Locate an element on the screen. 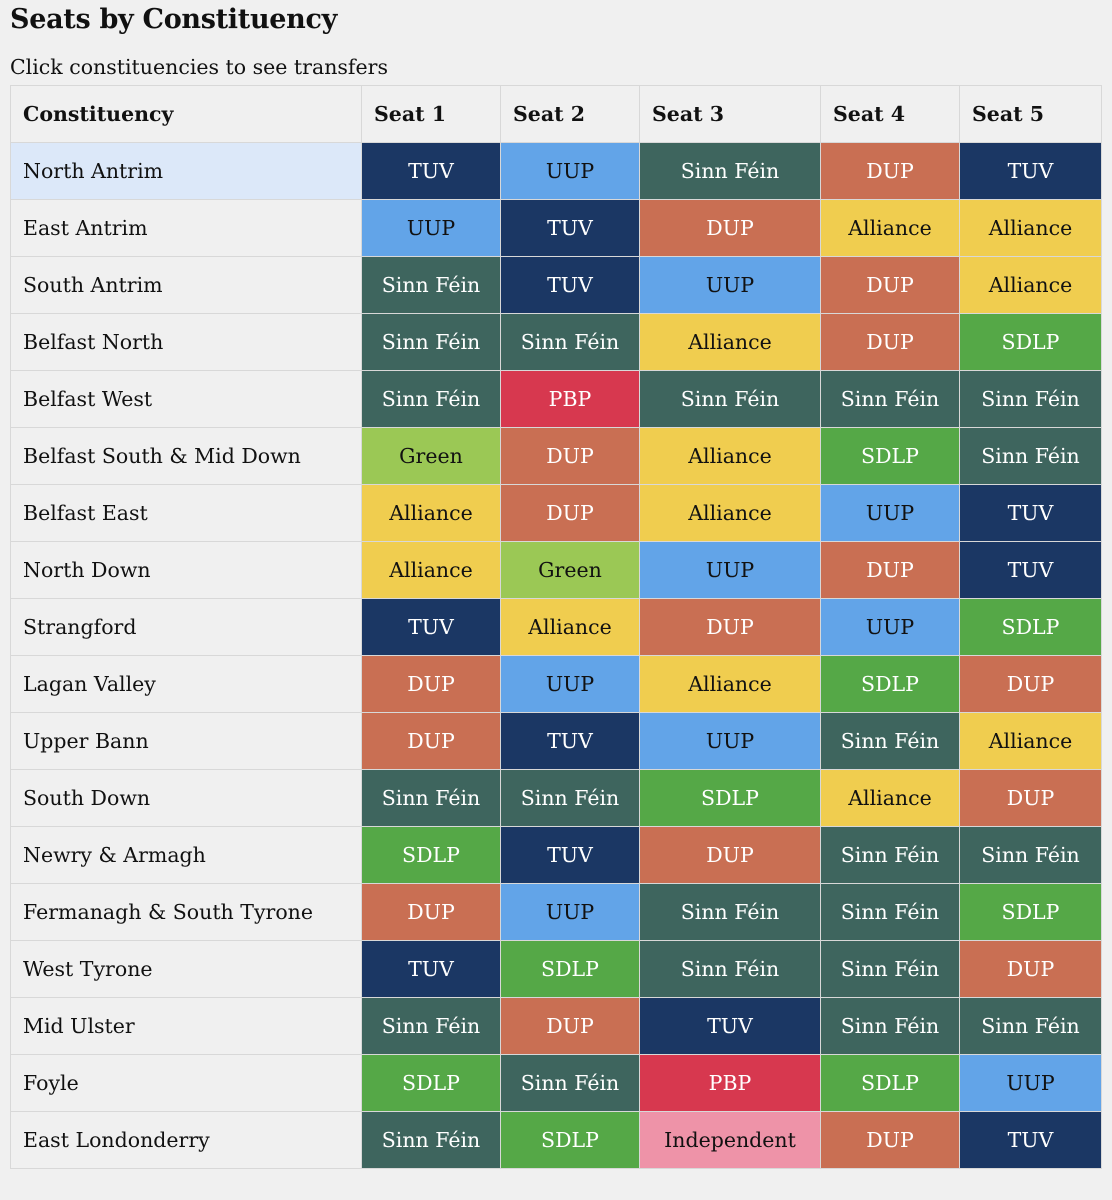 This screenshot has height=1200, width=1112. constituency-name: Foyle is located at coordinates (186, 1083).